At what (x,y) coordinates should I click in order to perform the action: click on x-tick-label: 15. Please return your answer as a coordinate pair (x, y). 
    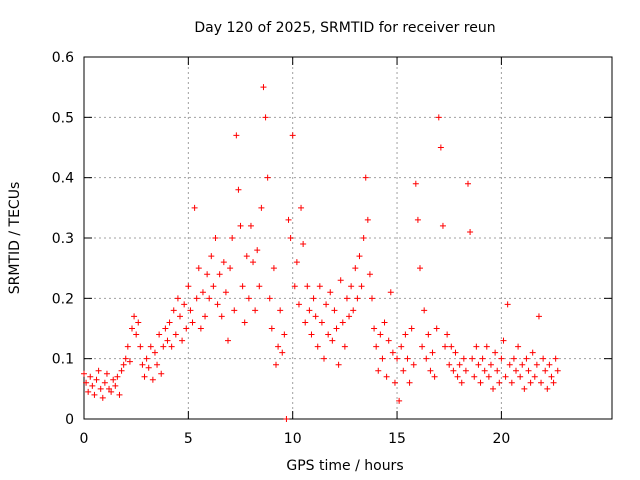
    Looking at the image, I should click on (397, 439).